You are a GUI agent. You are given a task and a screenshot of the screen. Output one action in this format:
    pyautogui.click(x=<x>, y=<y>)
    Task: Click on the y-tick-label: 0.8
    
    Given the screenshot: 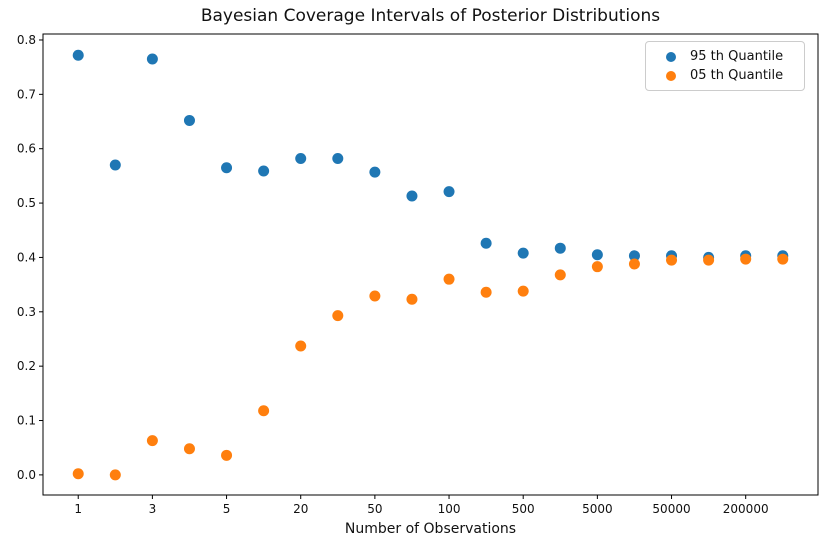 What is the action you would take?
    pyautogui.click(x=26, y=40)
    